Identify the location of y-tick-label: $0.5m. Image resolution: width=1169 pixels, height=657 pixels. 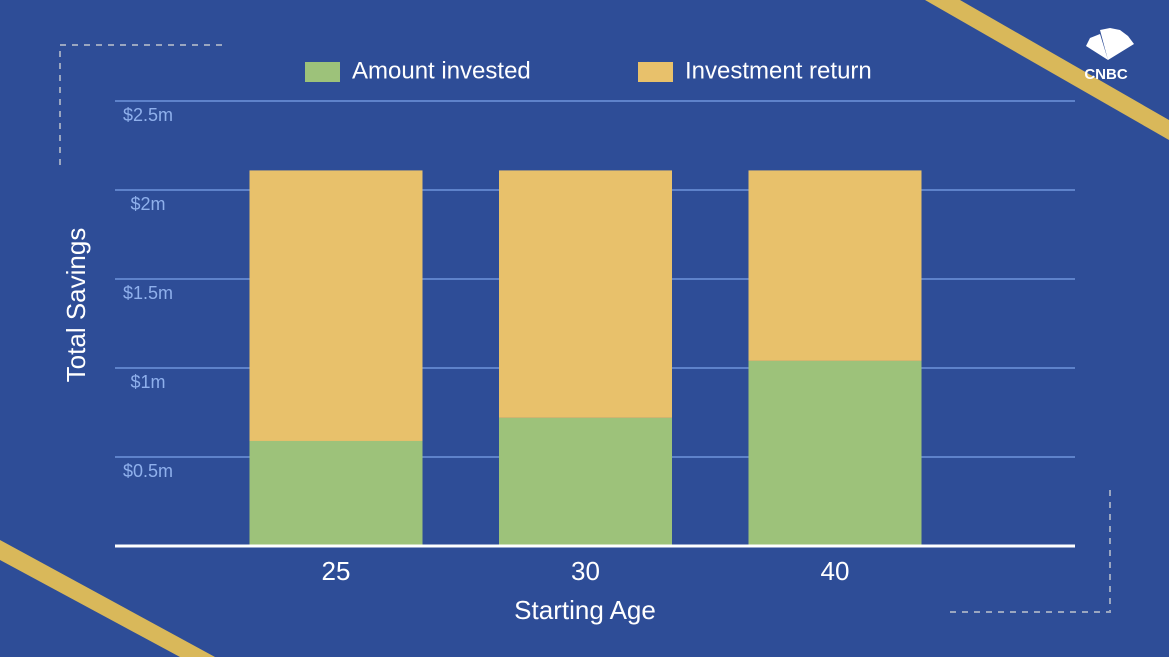
(148, 471).